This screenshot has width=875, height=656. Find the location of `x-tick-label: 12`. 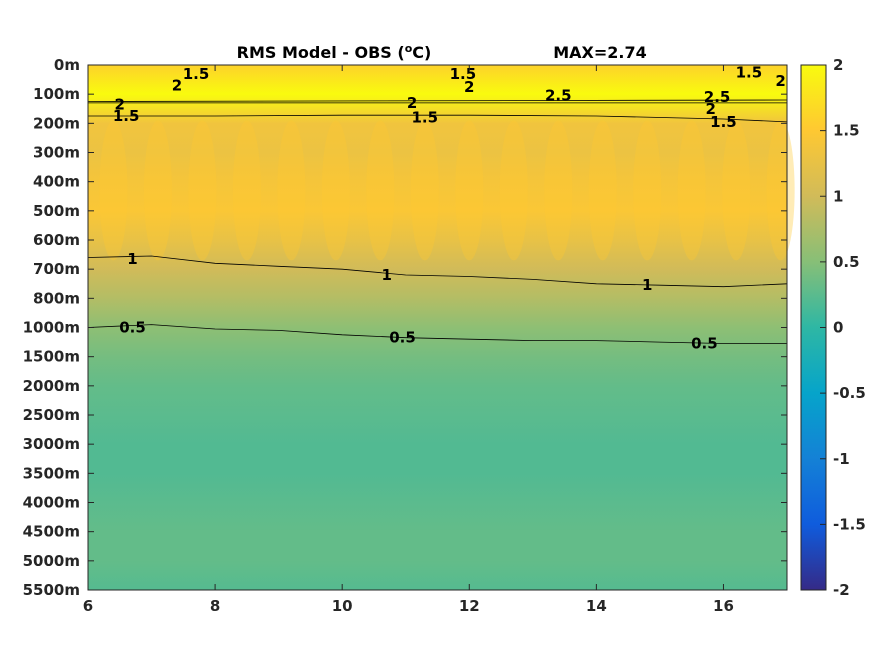

x-tick-label: 12 is located at coordinates (469, 606).